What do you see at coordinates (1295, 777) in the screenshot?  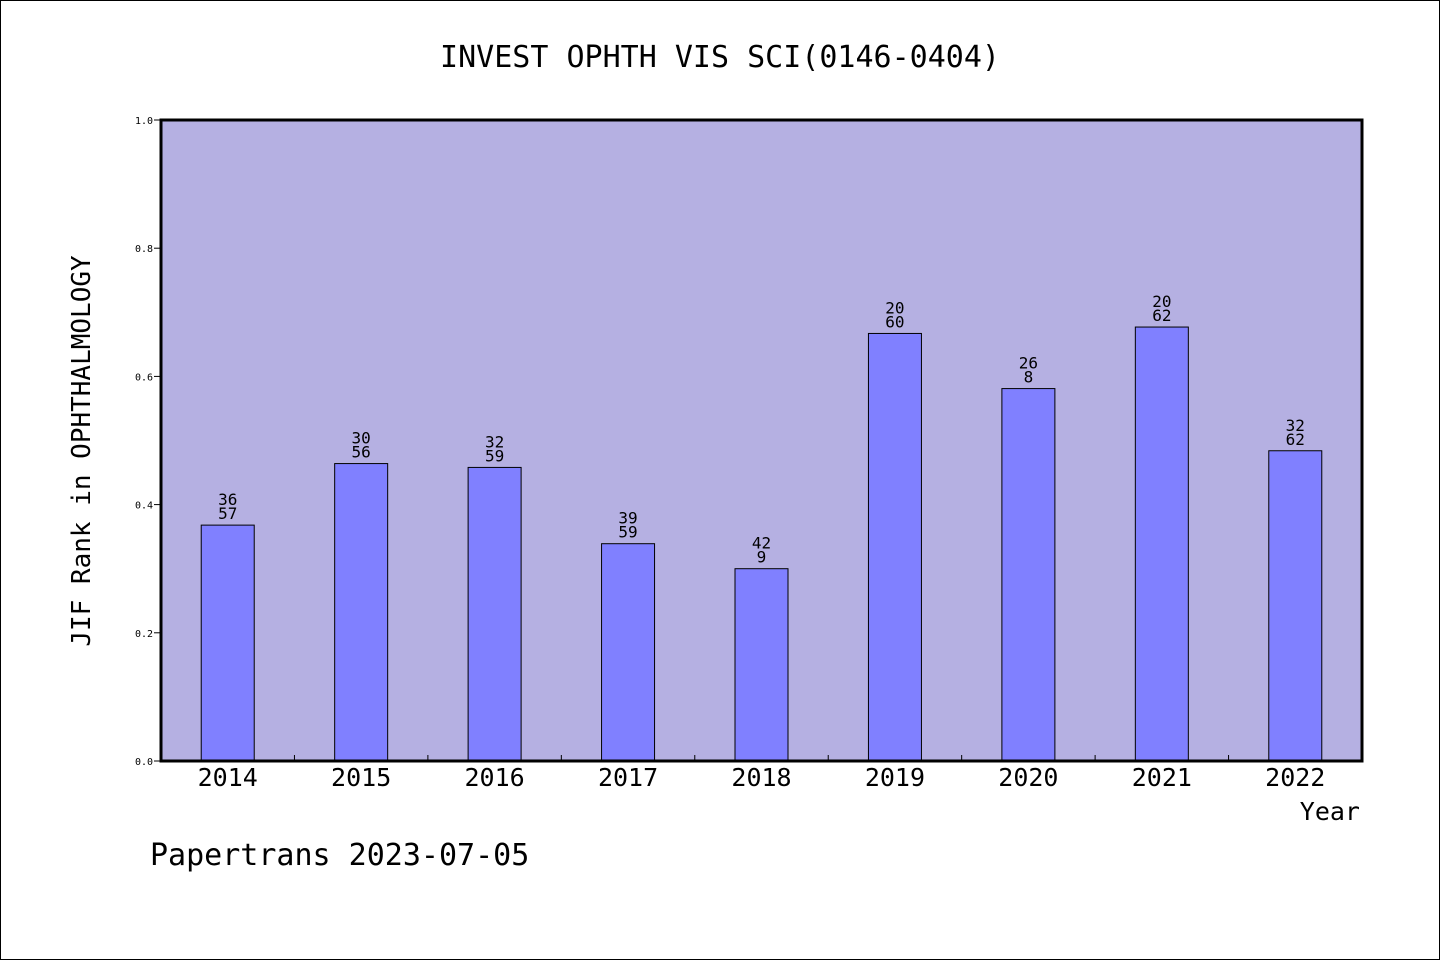 I see `x-tick-label: 2022` at bounding box center [1295, 777].